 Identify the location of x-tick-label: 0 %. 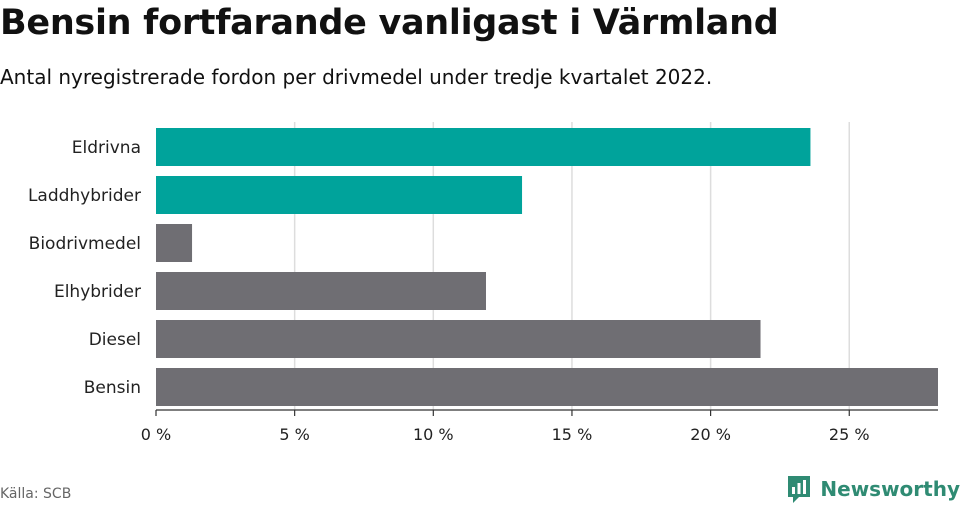
(156, 434).